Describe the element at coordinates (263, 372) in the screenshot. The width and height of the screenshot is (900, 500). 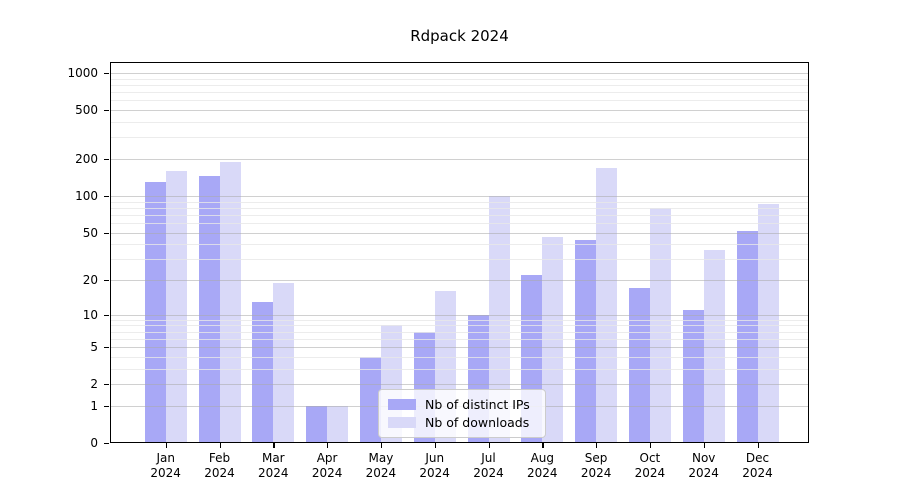
I see `bar-mar-ips` at that location.